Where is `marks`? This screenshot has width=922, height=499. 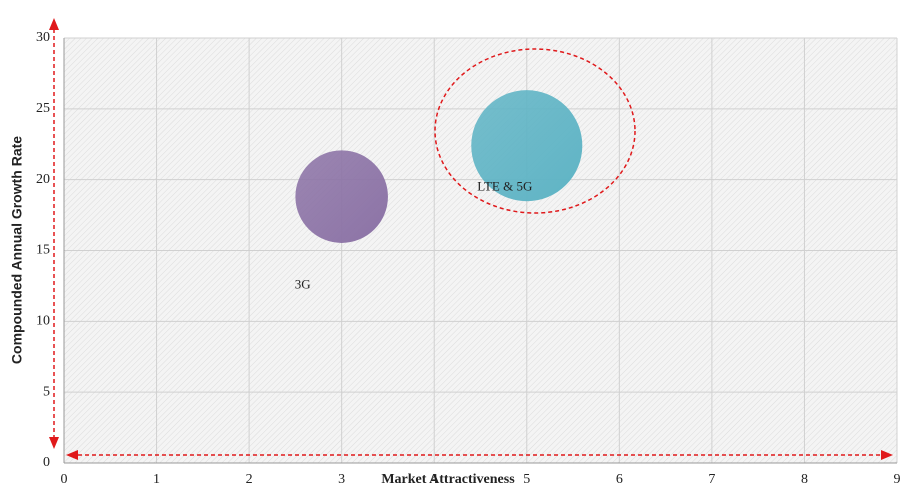
marks is located at coordinates (439, 166).